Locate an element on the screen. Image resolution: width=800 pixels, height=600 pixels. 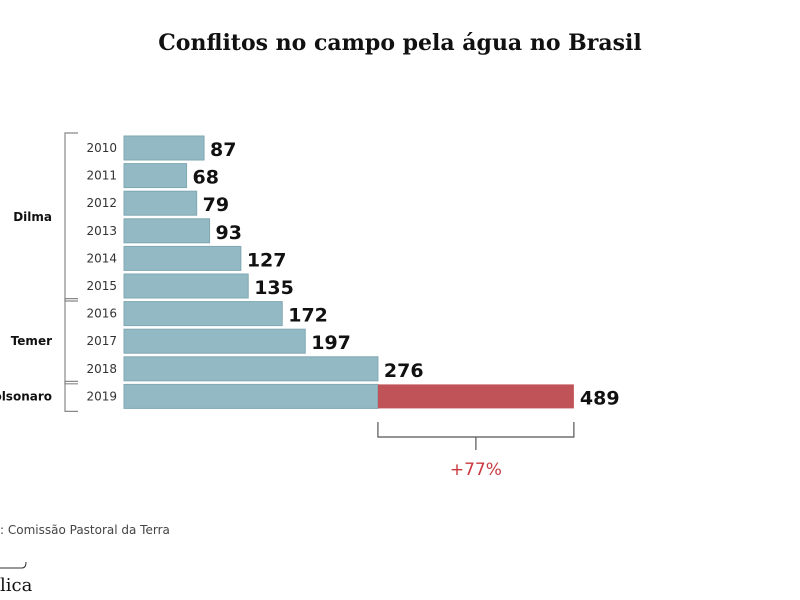
logo: lica is located at coordinates (16, 585).